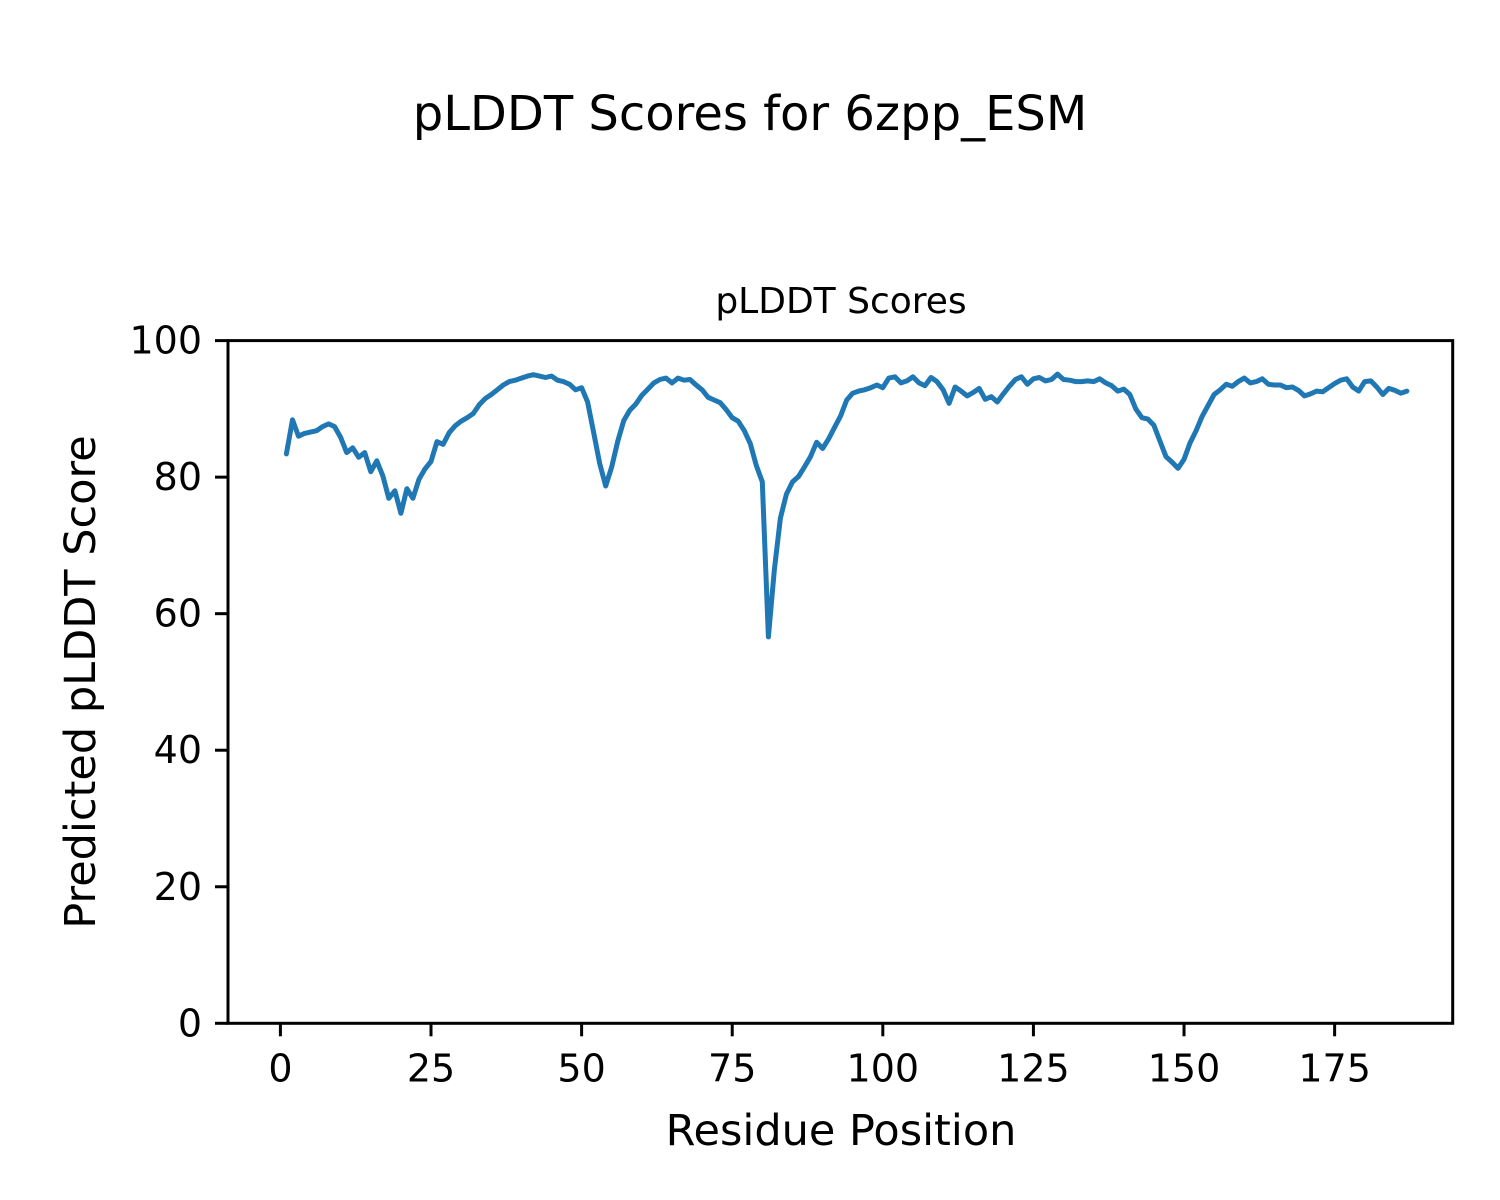  I want to click on x-tick-label: 0, so click(280, 1068).